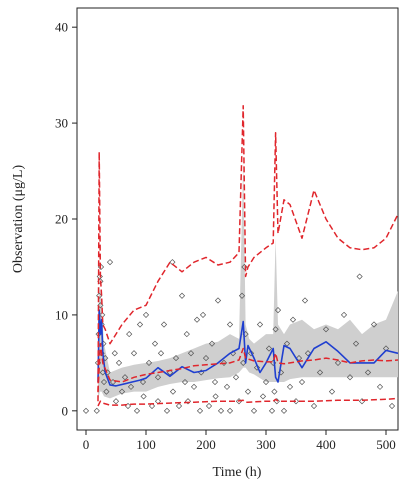 The image size is (412, 500). What do you see at coordinates (65, 410) in the screenshot?
I see `y-tick-label: 0` at bounding box center [65, 410].